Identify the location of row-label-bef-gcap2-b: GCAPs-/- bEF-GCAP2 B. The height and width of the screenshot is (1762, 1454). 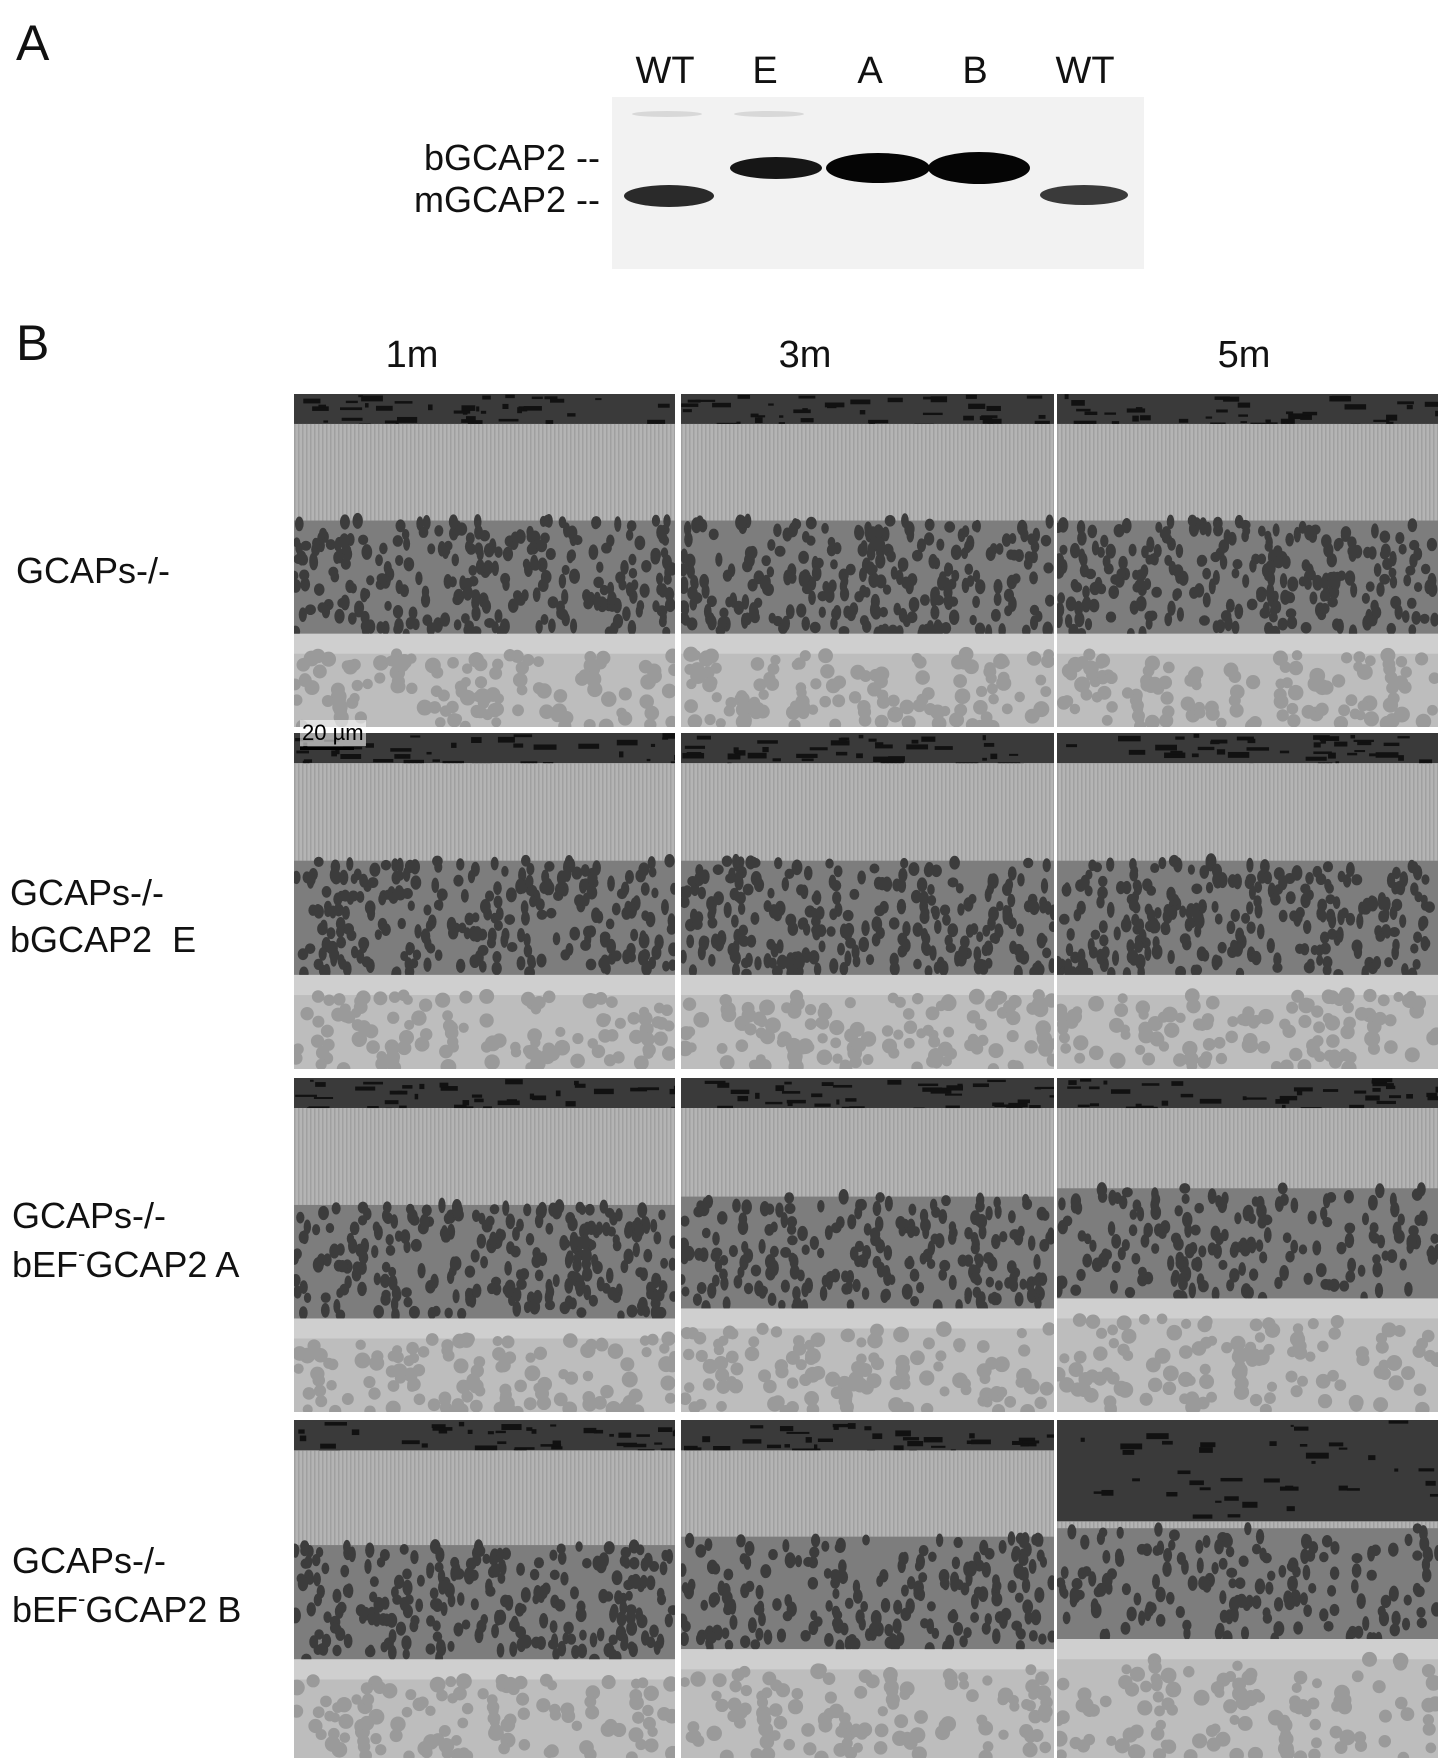
(126, 1586).